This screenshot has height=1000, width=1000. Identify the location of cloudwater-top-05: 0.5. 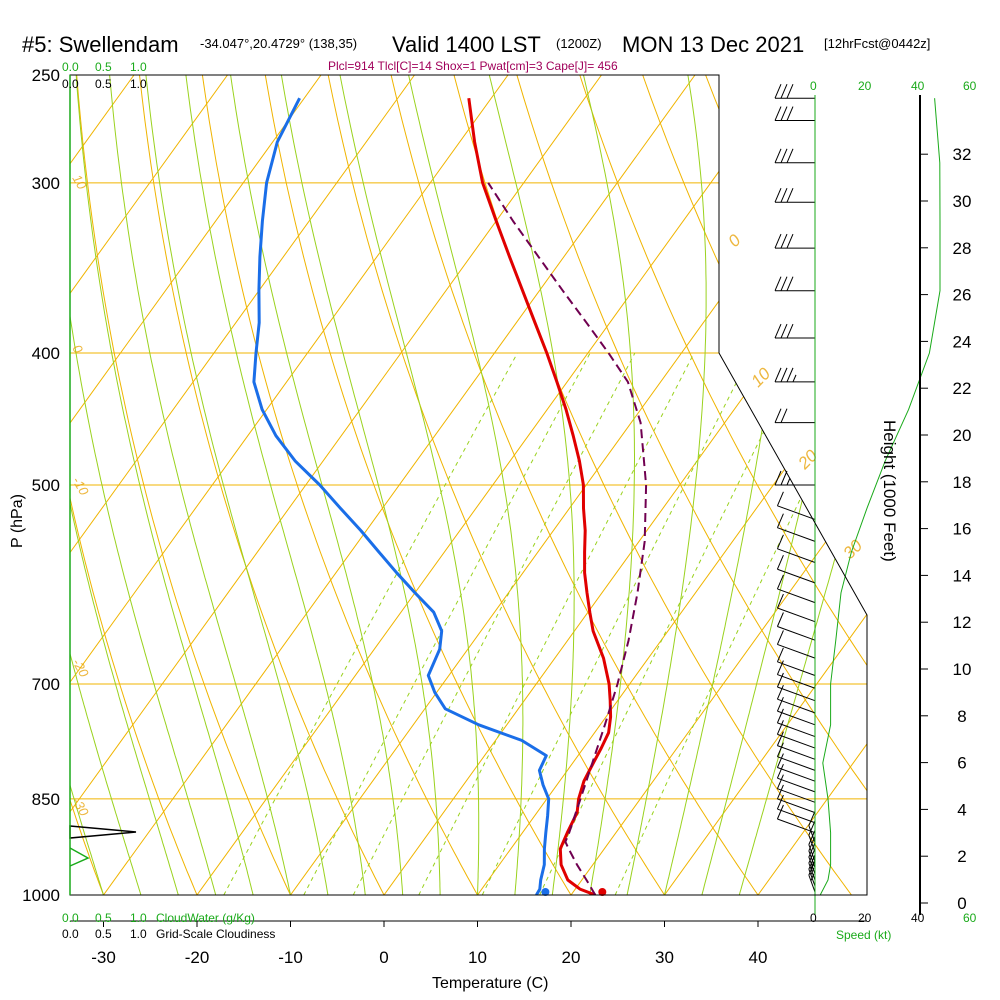
(103, 67).